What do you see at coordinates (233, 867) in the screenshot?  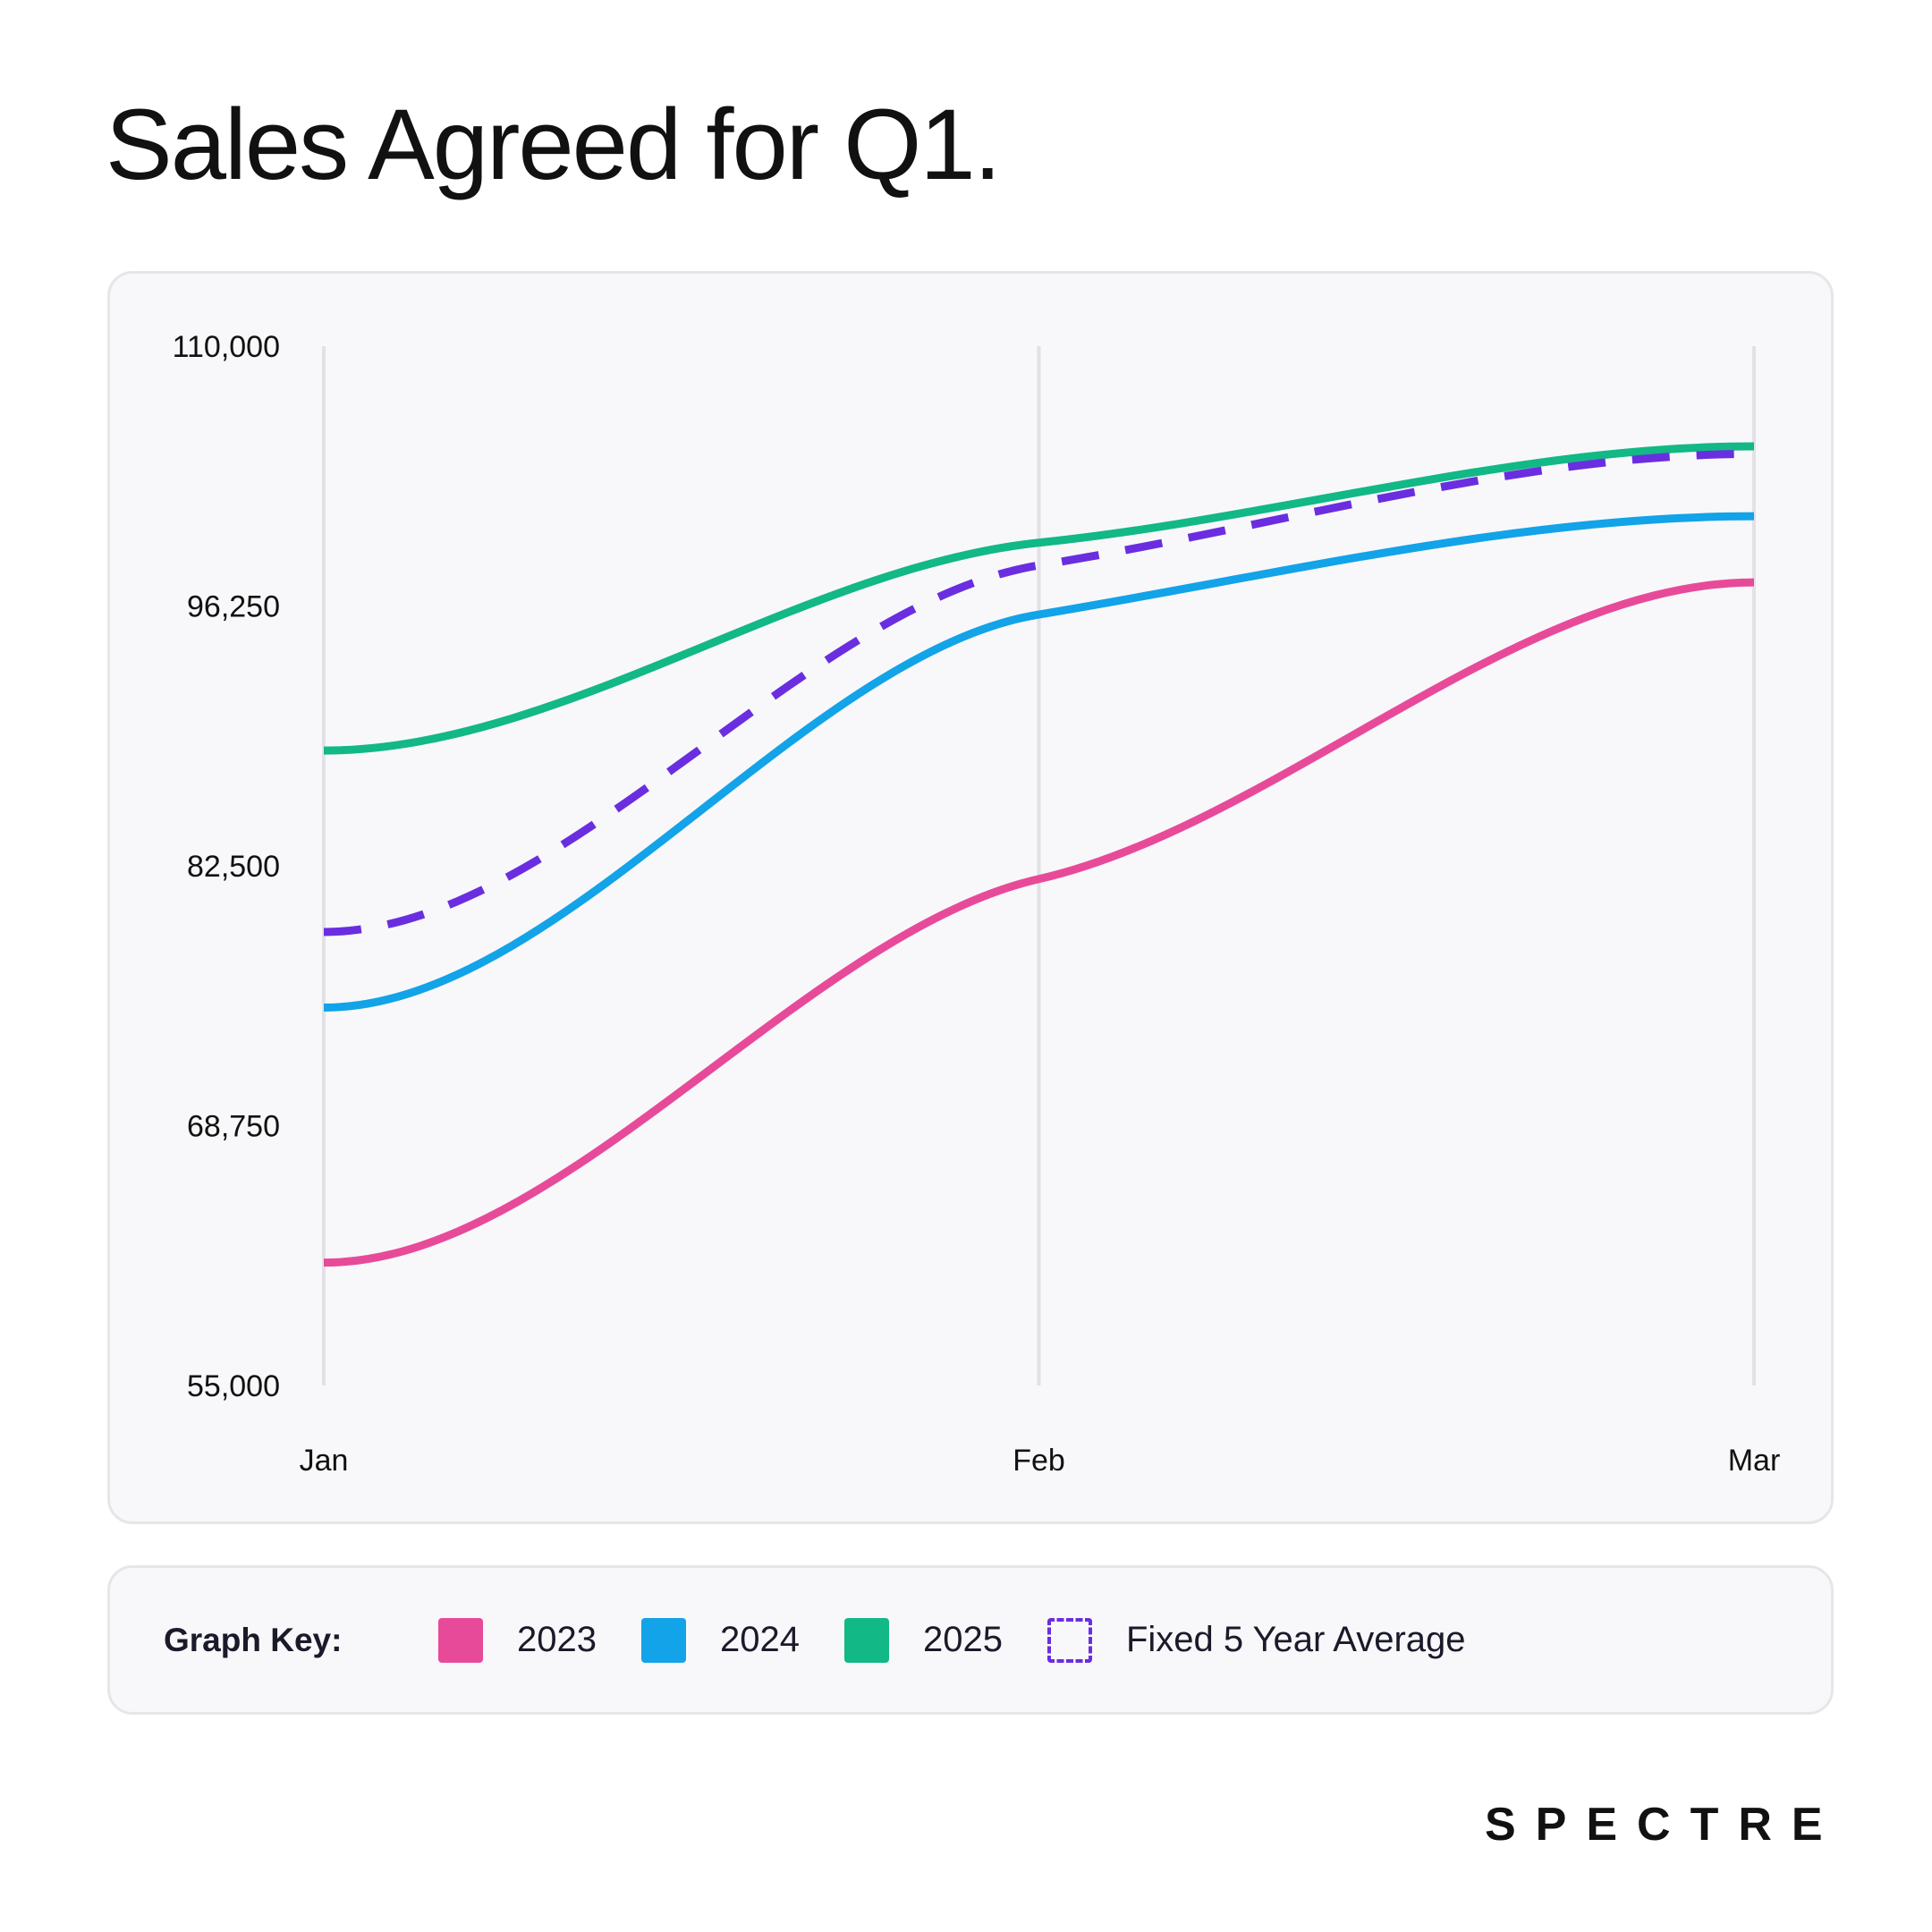 I see `y-tick-label: 82,500` at bounding box center [233, 867].